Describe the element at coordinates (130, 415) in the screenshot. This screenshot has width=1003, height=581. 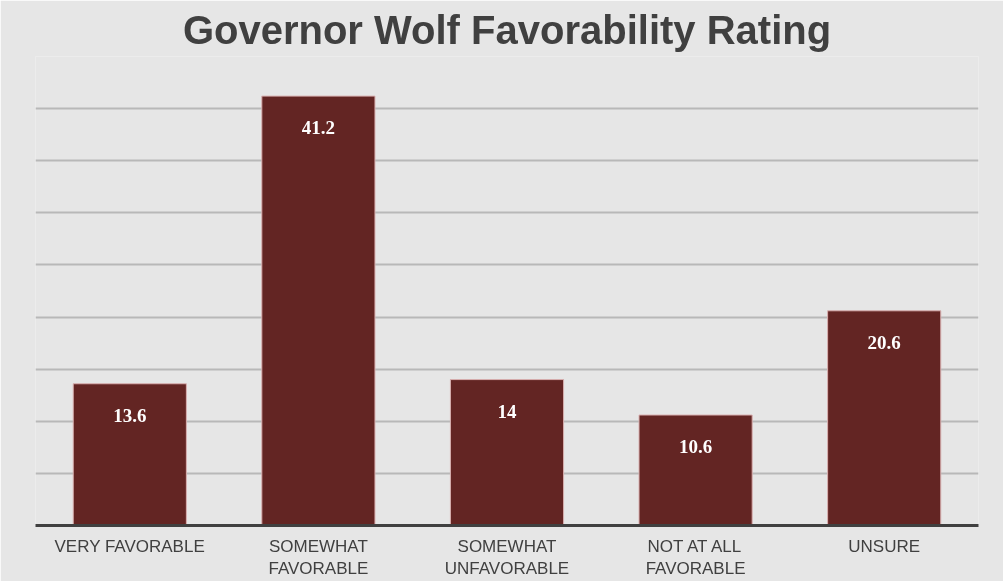
I see `data-label: 13.6` at that location.